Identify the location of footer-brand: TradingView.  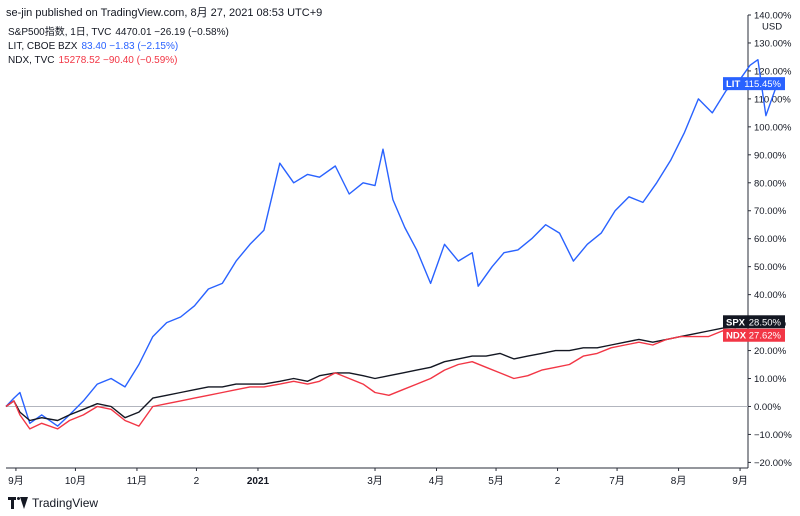
(53, 503).